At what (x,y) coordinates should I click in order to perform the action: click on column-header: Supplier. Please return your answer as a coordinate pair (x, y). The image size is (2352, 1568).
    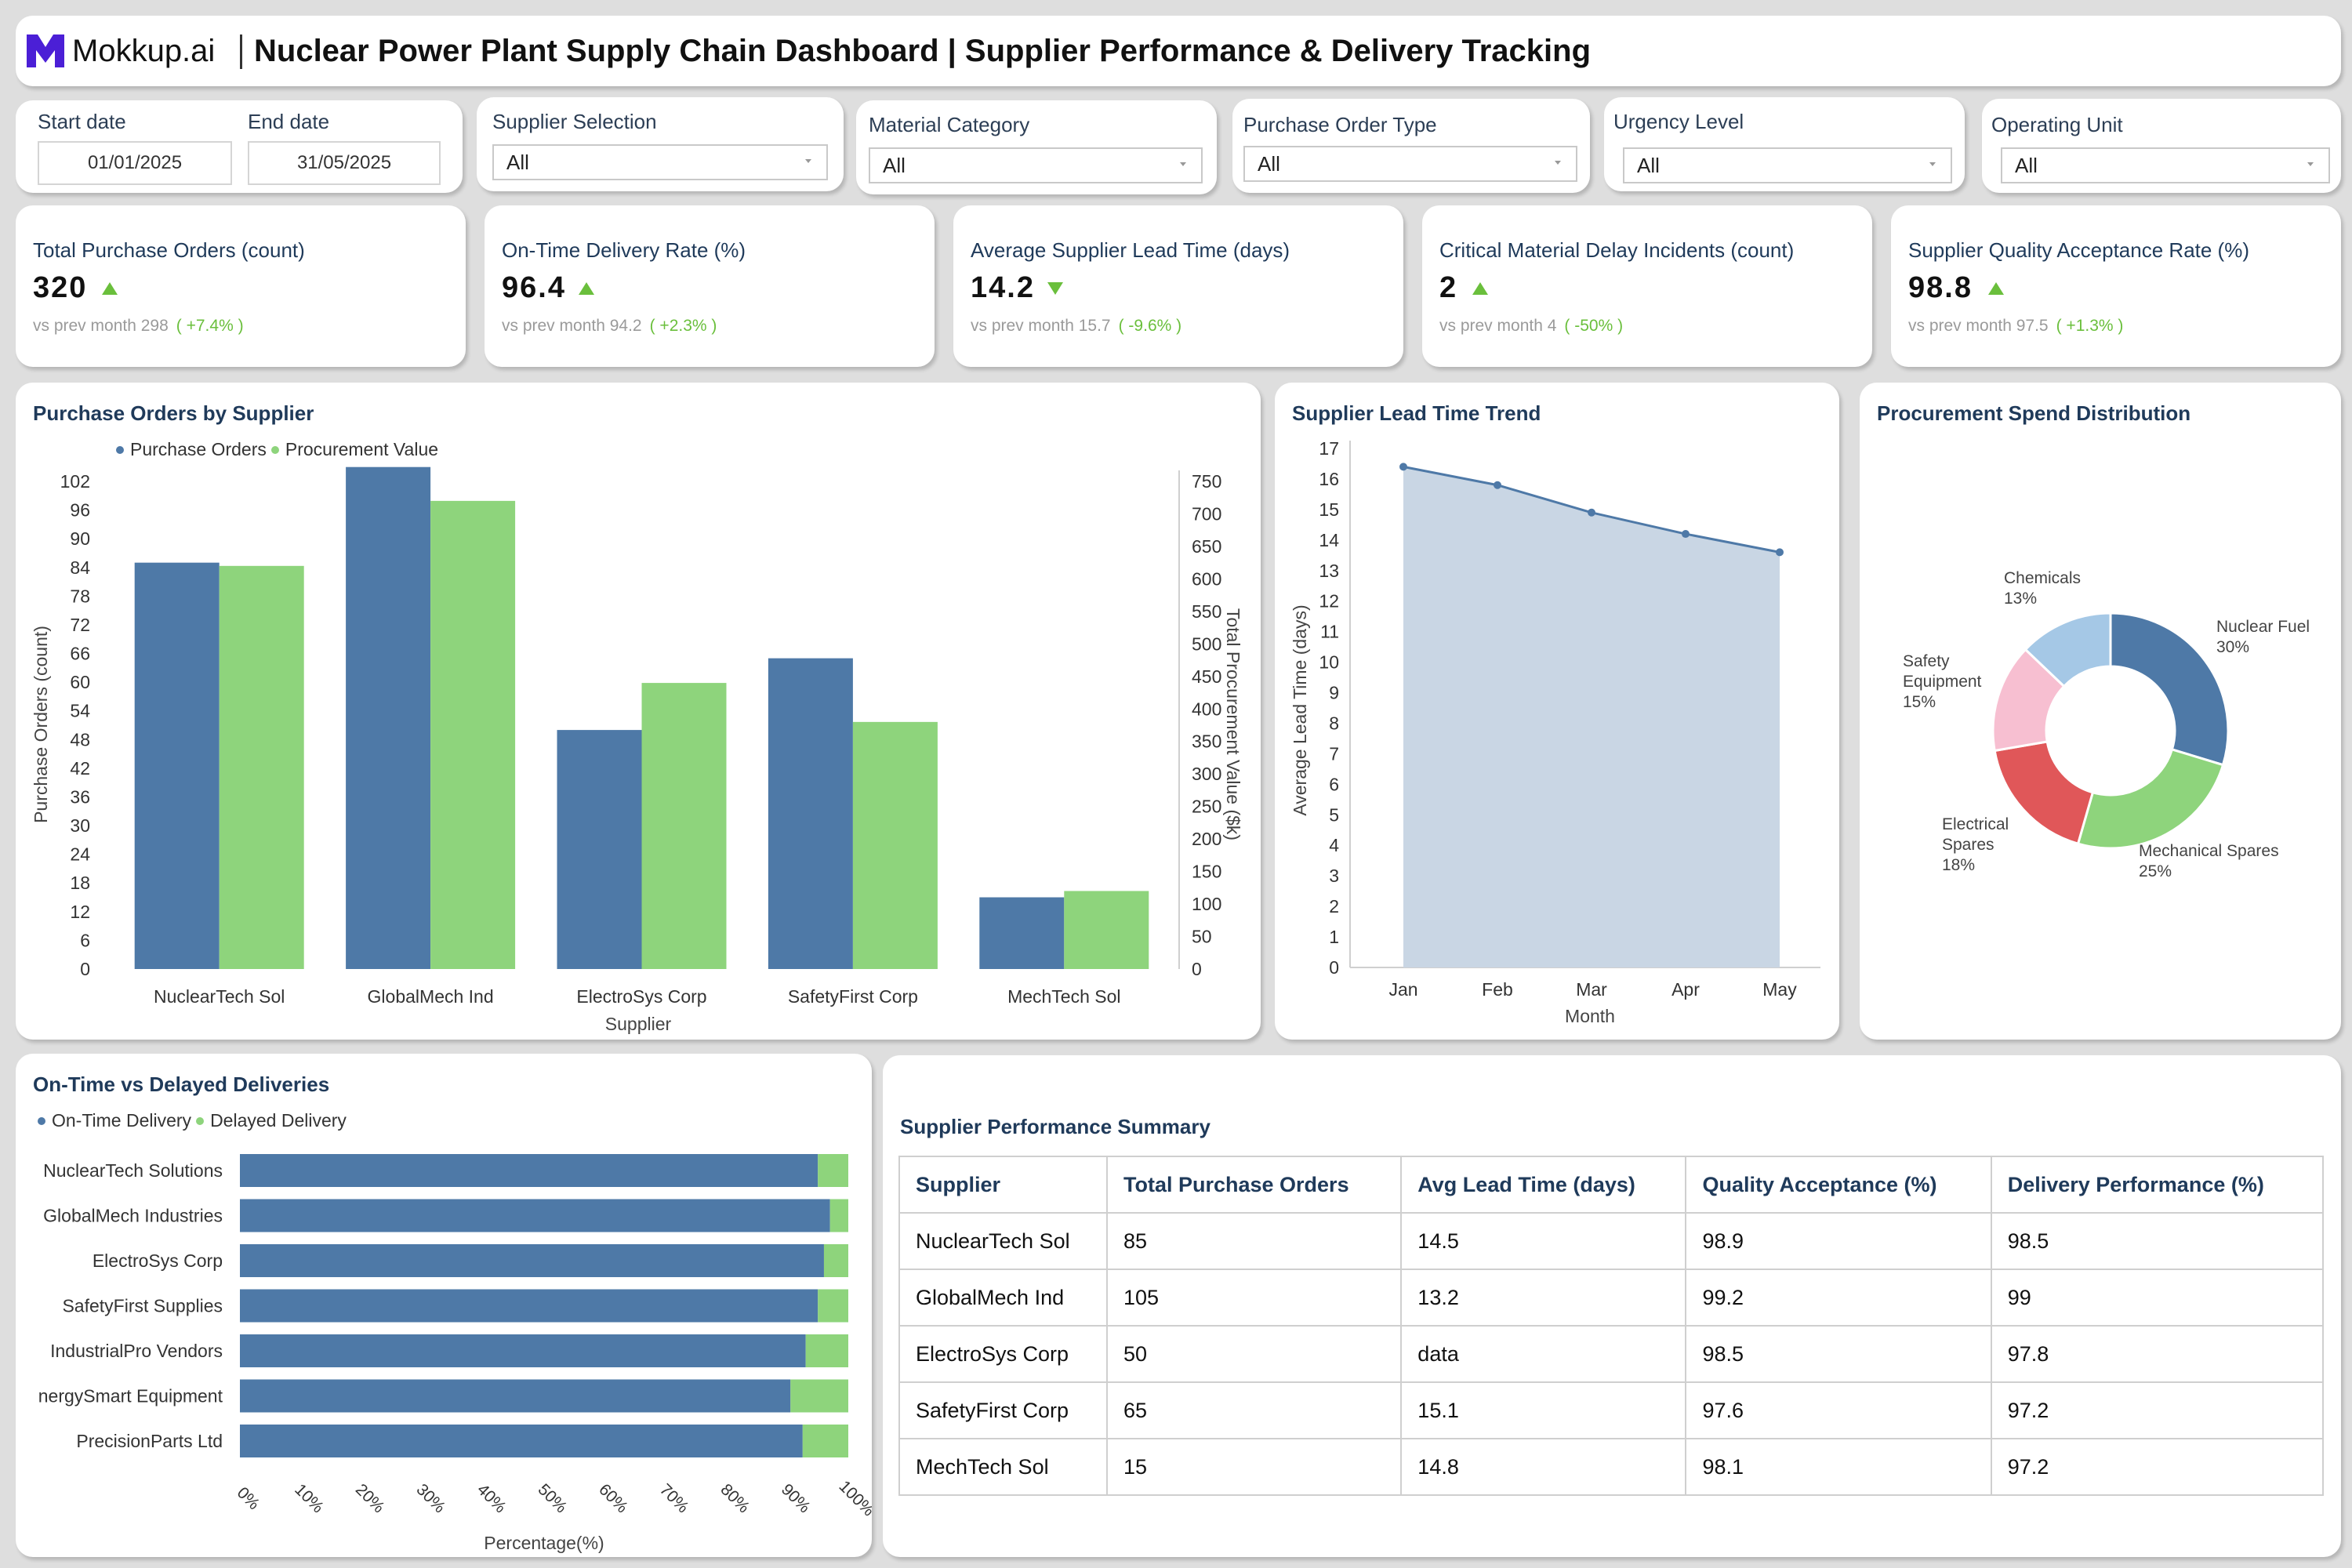
    Looking at the image, I should click on (1003, 1185).